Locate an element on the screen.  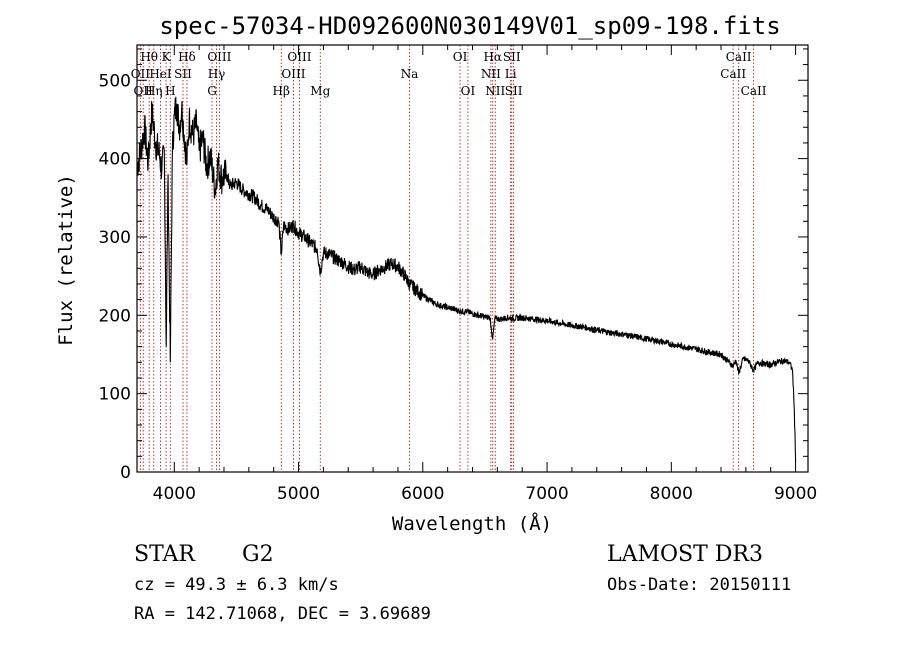
obs-date: Obs-Date: 20150111 is located at coordinates (699, 585).